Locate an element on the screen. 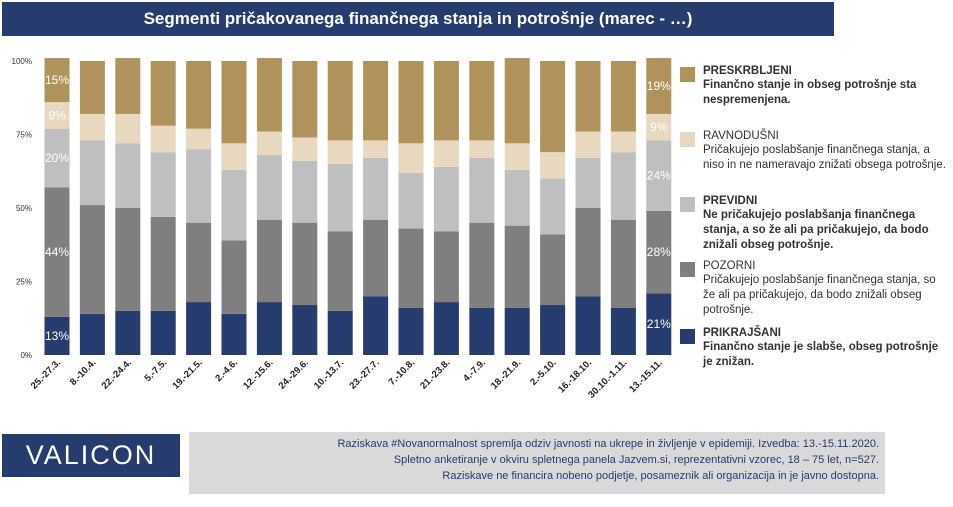  x-tick-label: 25.-27.3. is located at coordinates (46, 374).